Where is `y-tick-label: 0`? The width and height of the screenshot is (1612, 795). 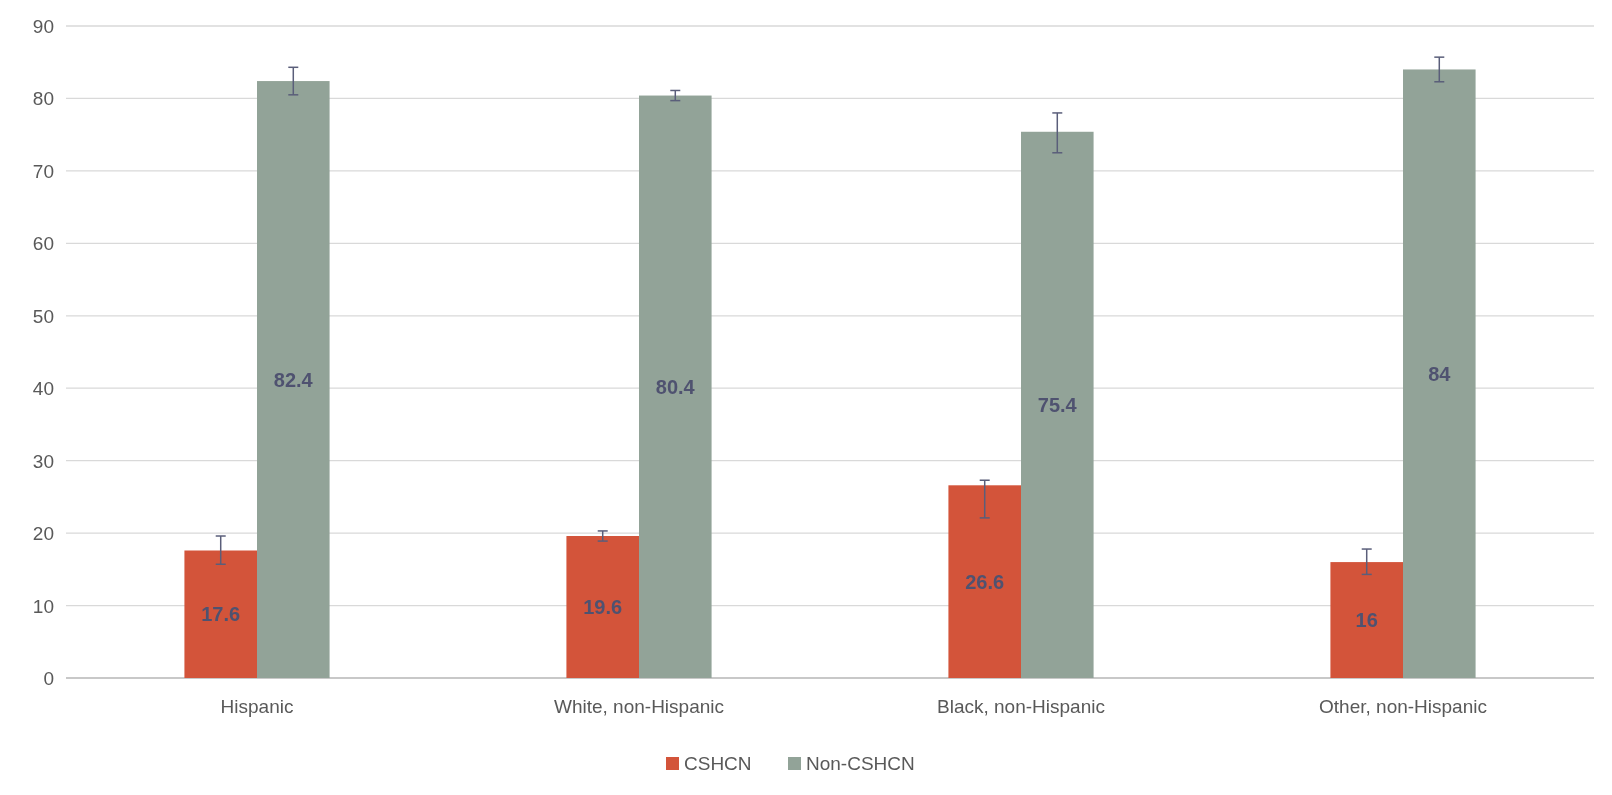
y-tick-label: 0 is located at coordinates (48, 678).